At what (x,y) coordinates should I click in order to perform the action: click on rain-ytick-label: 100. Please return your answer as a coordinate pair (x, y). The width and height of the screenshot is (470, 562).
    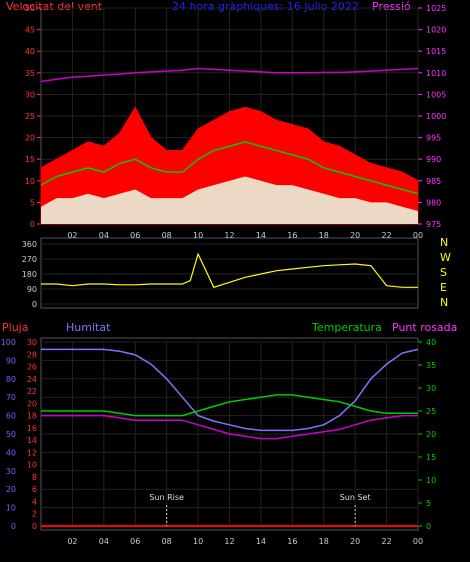
    Looking at the image, I should click on (8, 342).